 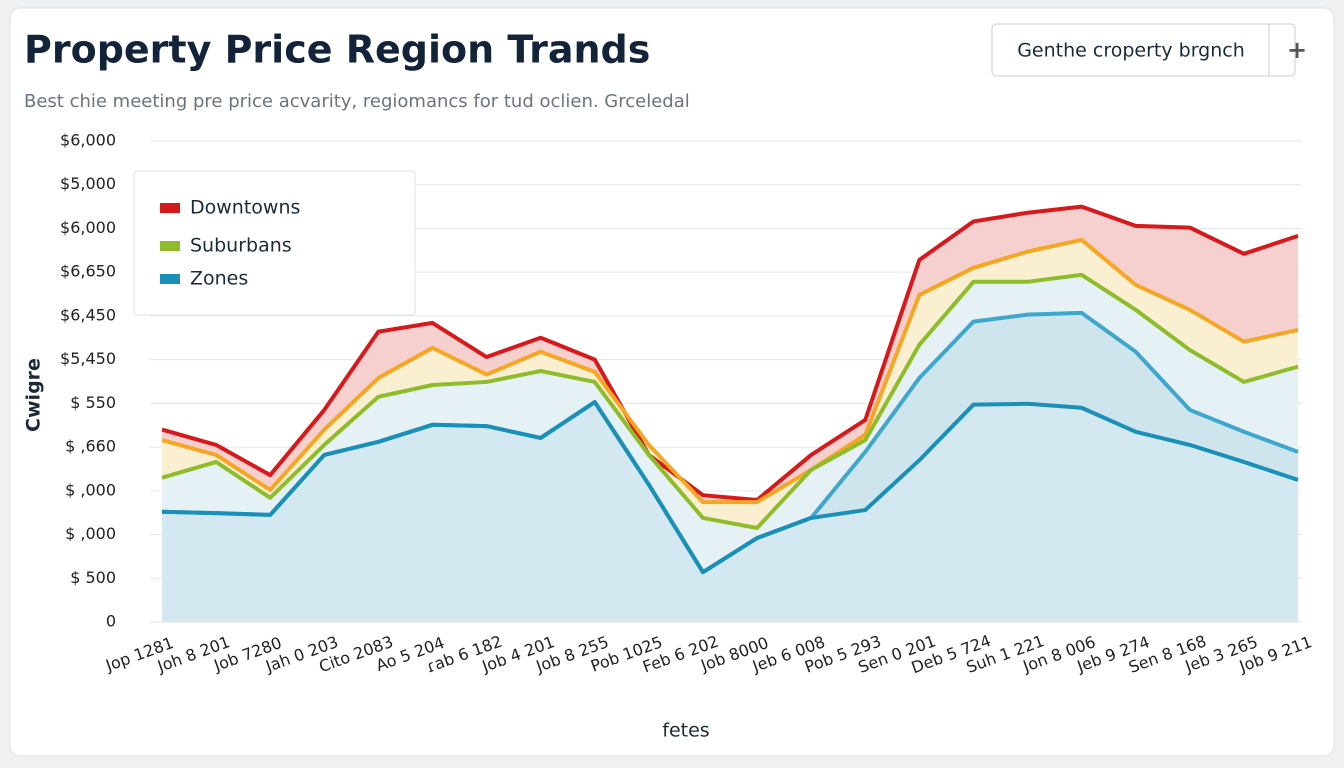 What do you see at coordinates (93, 402) in the screenshot?
I see `y-tick-label: $ 550` at bounding box center [93, 402].